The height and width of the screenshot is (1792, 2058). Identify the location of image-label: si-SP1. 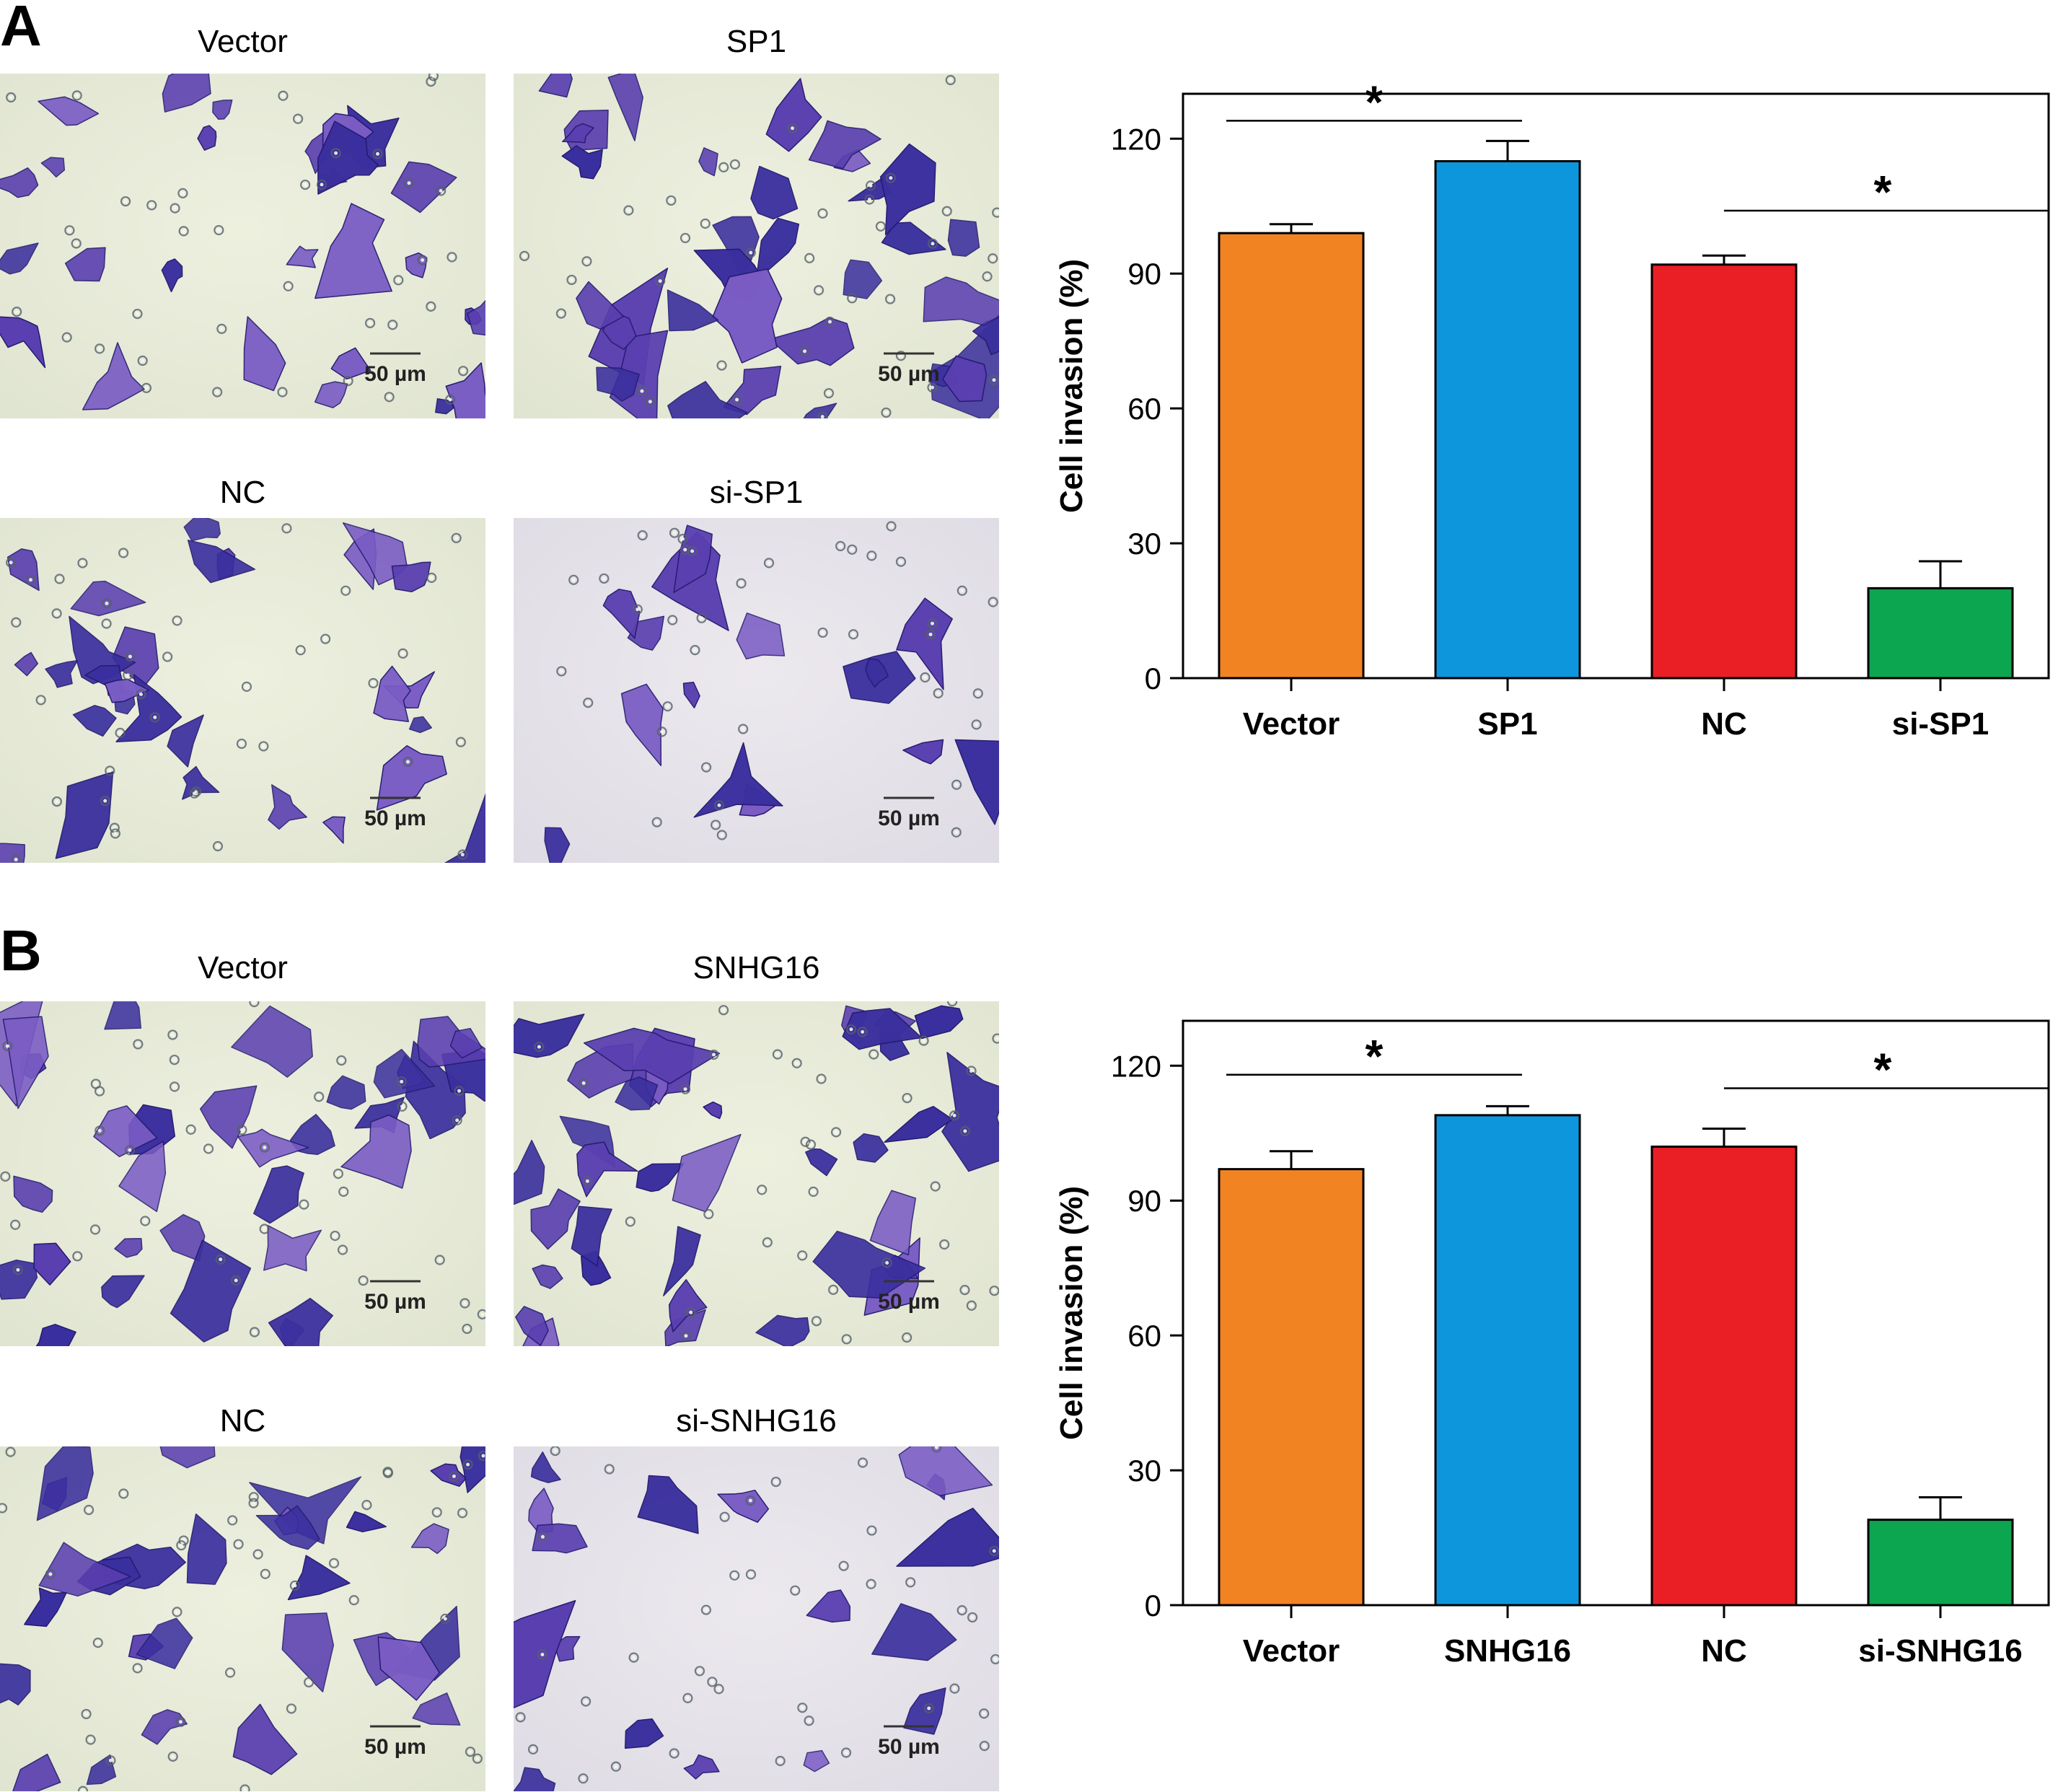
(756, 492).